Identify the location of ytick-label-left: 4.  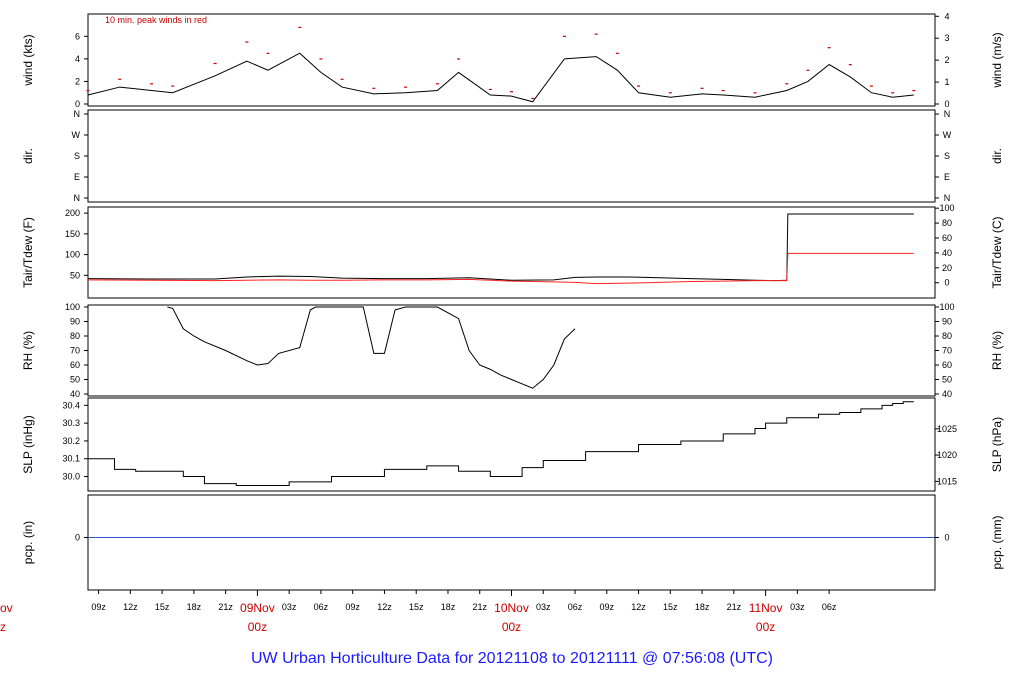
(77, 59).